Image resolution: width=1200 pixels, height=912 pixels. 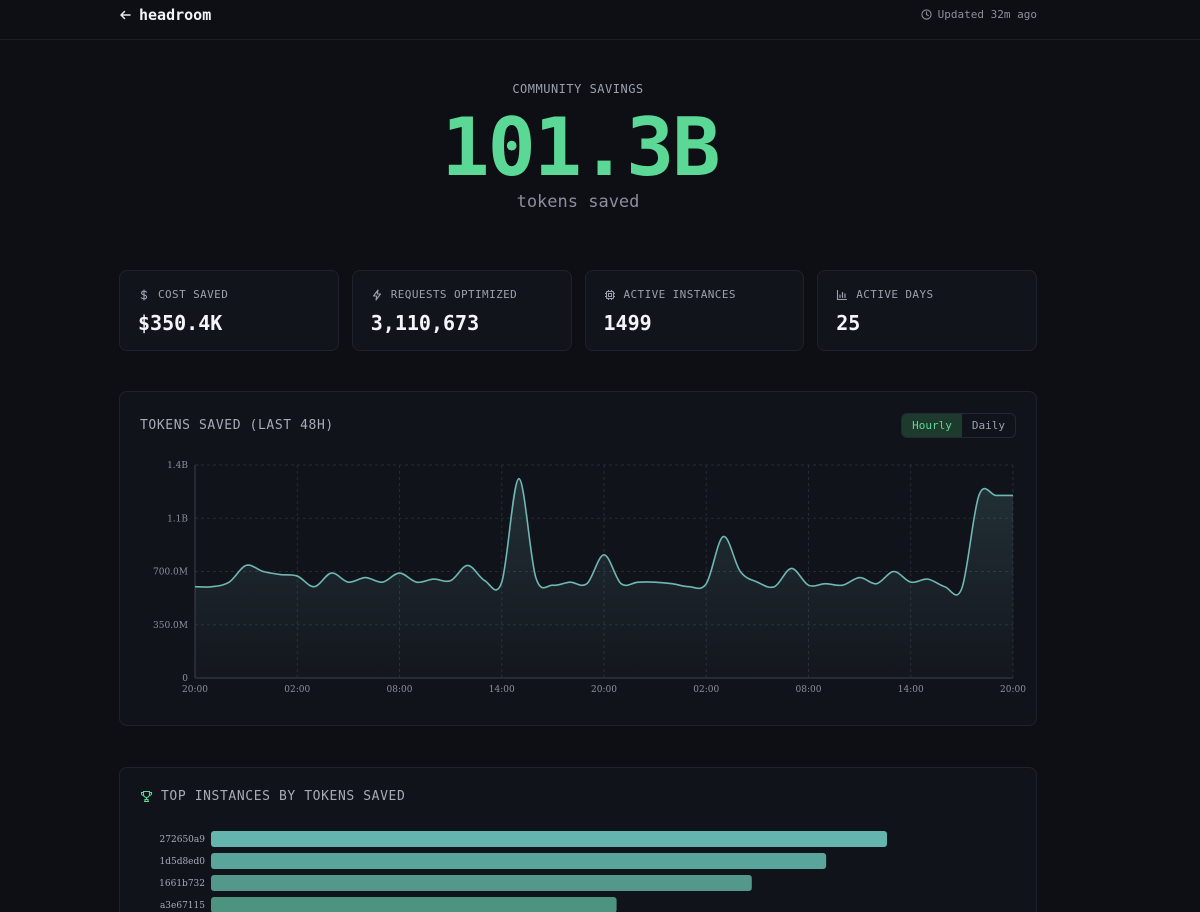 What do you see at coordinates (932, 425) in the screenshot?
I see `toggle-hourly: Hourly` at bounding box center [932, 425].